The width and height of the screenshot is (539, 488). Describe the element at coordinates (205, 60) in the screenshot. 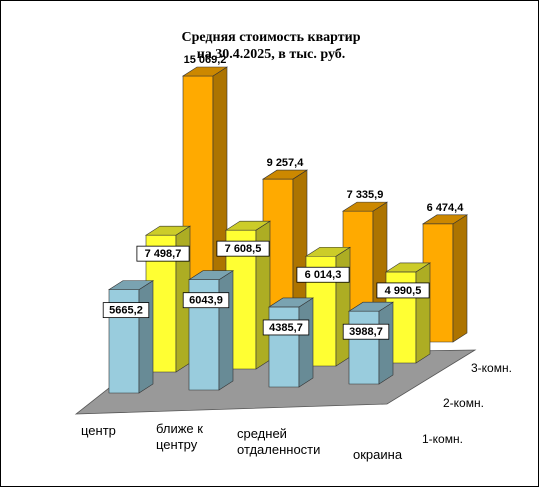

I see `value-label-3-1: 15 069,2` at that location.